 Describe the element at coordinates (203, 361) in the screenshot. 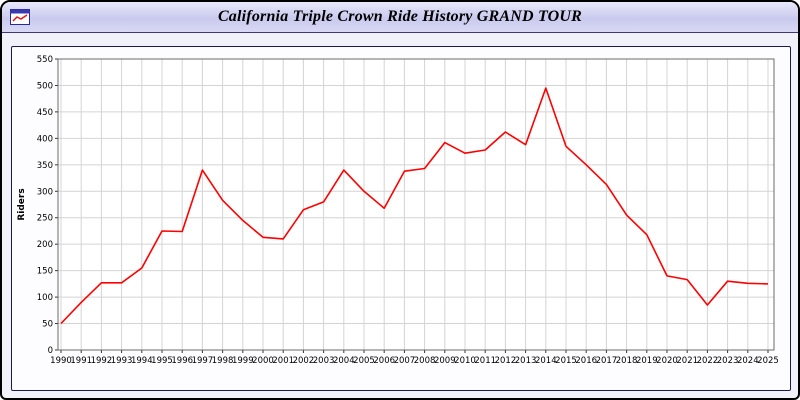

I see `x-tick-label: 1997` at that location.